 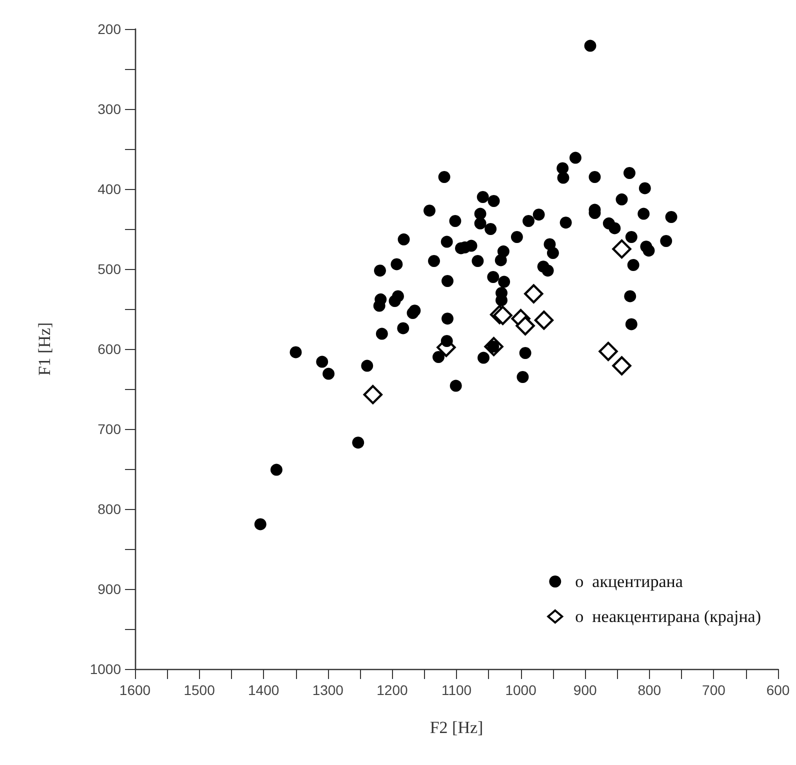 I want to click on x-tick-label: 1100, so click(x=456, y=690).